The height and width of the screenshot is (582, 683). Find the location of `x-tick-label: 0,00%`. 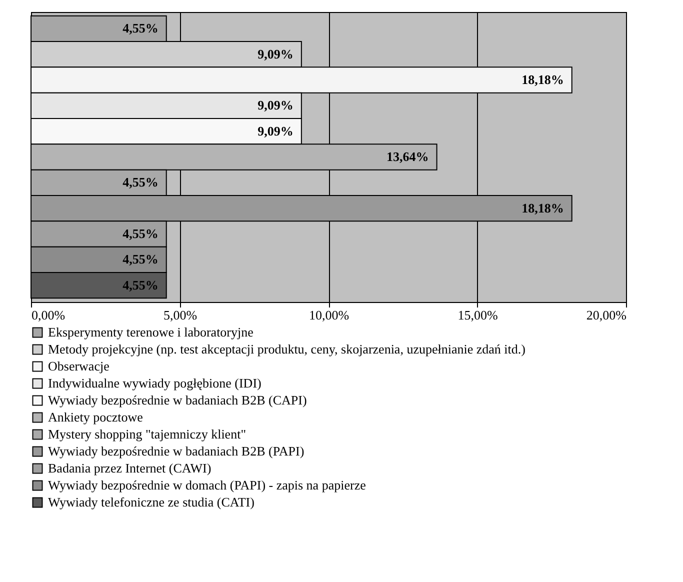

x-tick-label: 0,00% is located at coordinates (49, 315).